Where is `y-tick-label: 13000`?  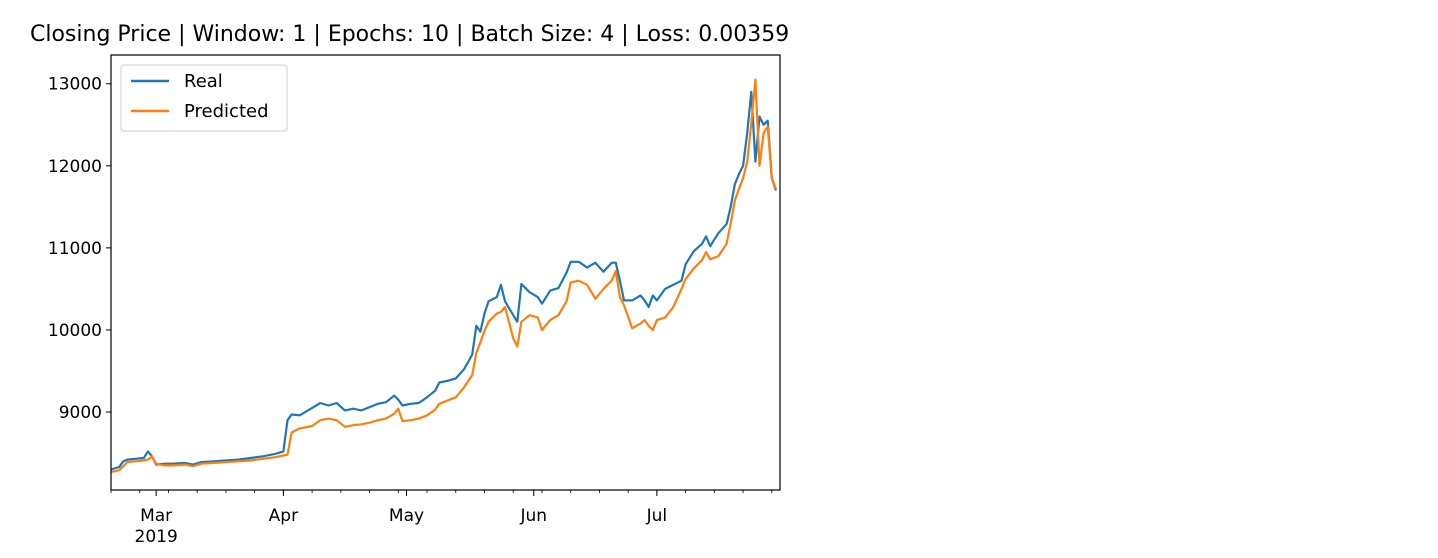 y-tick-label: 13000 is located at coordinates (75, 85).